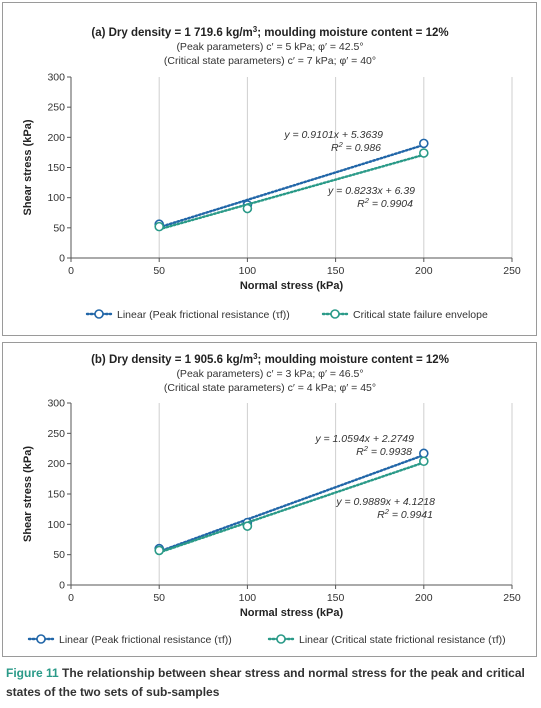 This screenshot has width=541, height=708. Describe the element at coordinates (384, 451) in the screenshot. I see `trend-r2-series-1: R2 = 0.9938` at that location.